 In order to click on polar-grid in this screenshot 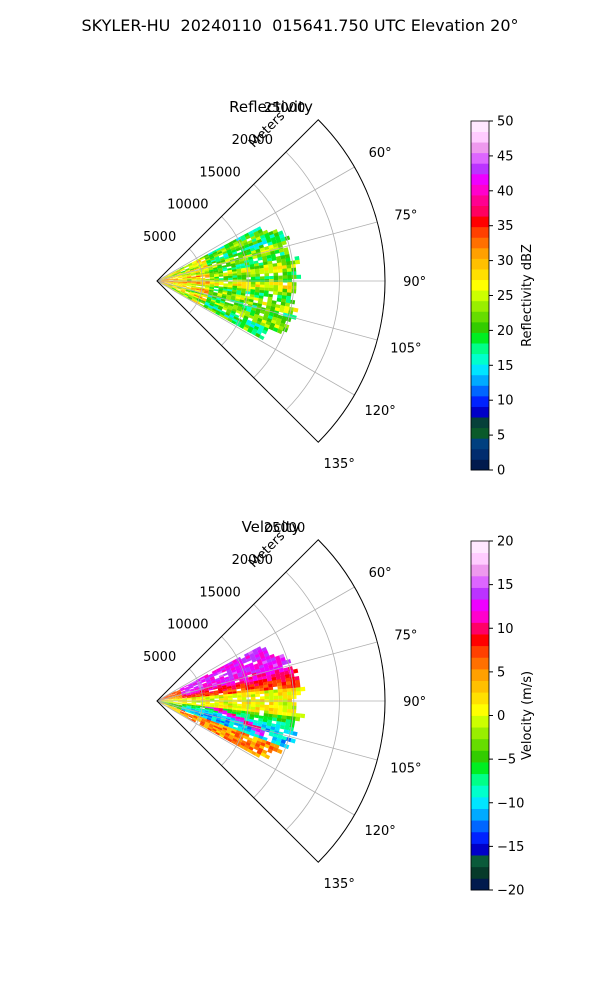, I will do `click(271, 701)`.